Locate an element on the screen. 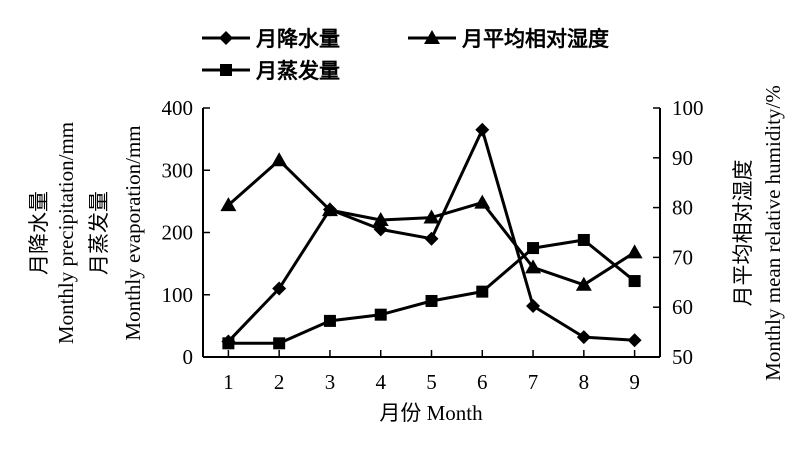 Image resolution: width=800 pixels, height=449 pixels. right-axis-title-line-2: Monthly mean relative humidity/% is located at coordinates (773, 233).